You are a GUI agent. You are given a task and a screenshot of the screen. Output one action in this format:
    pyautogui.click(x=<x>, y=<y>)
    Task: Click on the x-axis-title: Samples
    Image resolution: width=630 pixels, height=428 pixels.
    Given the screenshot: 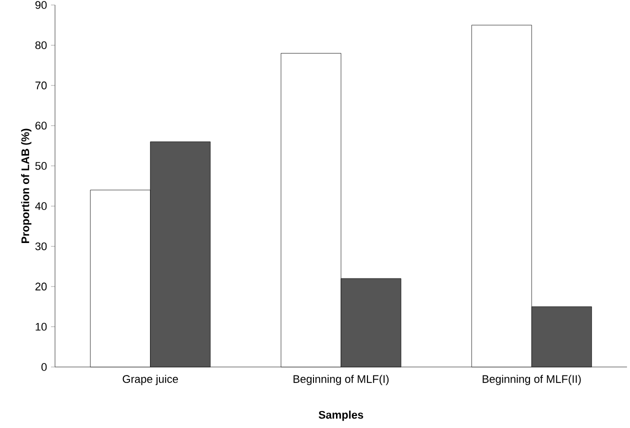 What is the action you would take?
    pyautogui.click(x=341, y=415)
    